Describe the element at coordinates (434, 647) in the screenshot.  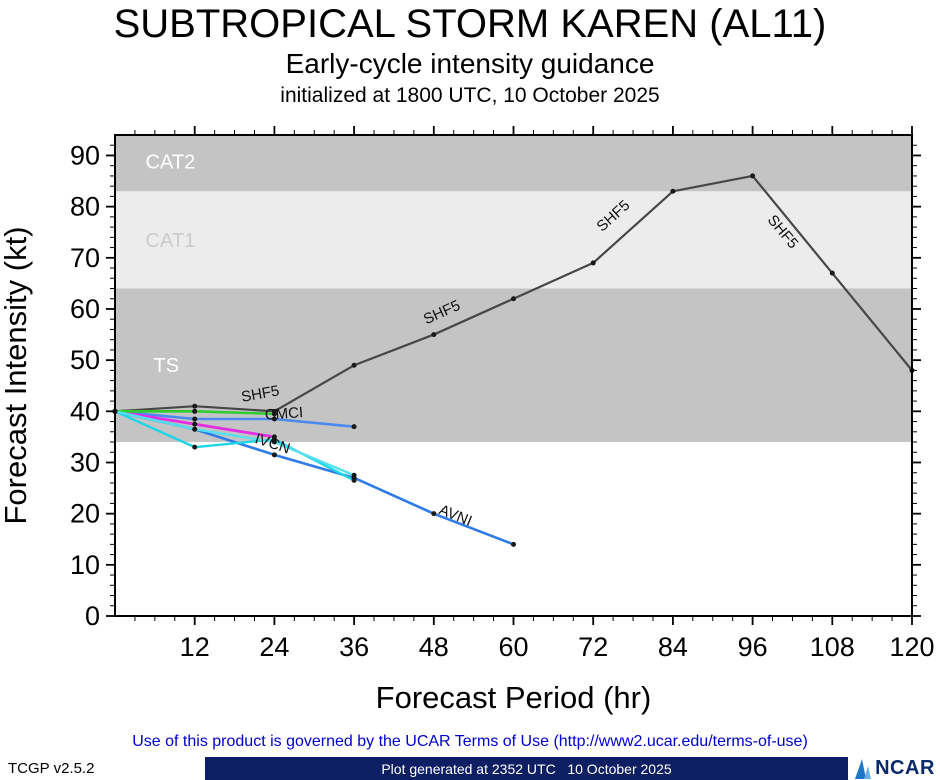
I see `svg-text: 48` at that location.